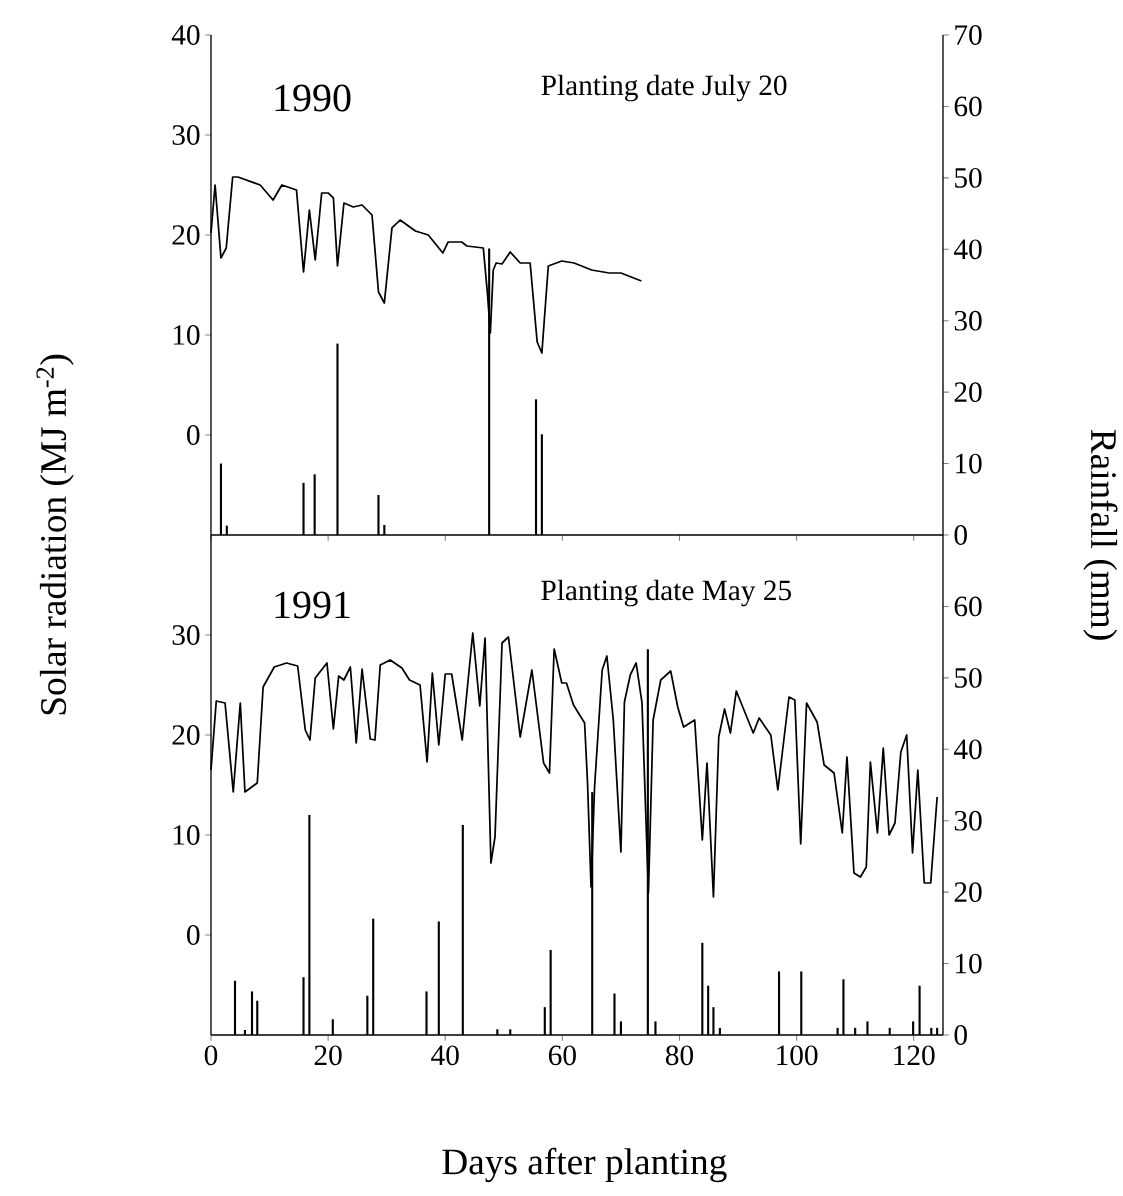 The height and width of the screenshot is (1196, 1123). I want to click on annotation: Planting date July 20, so click(664, 88).